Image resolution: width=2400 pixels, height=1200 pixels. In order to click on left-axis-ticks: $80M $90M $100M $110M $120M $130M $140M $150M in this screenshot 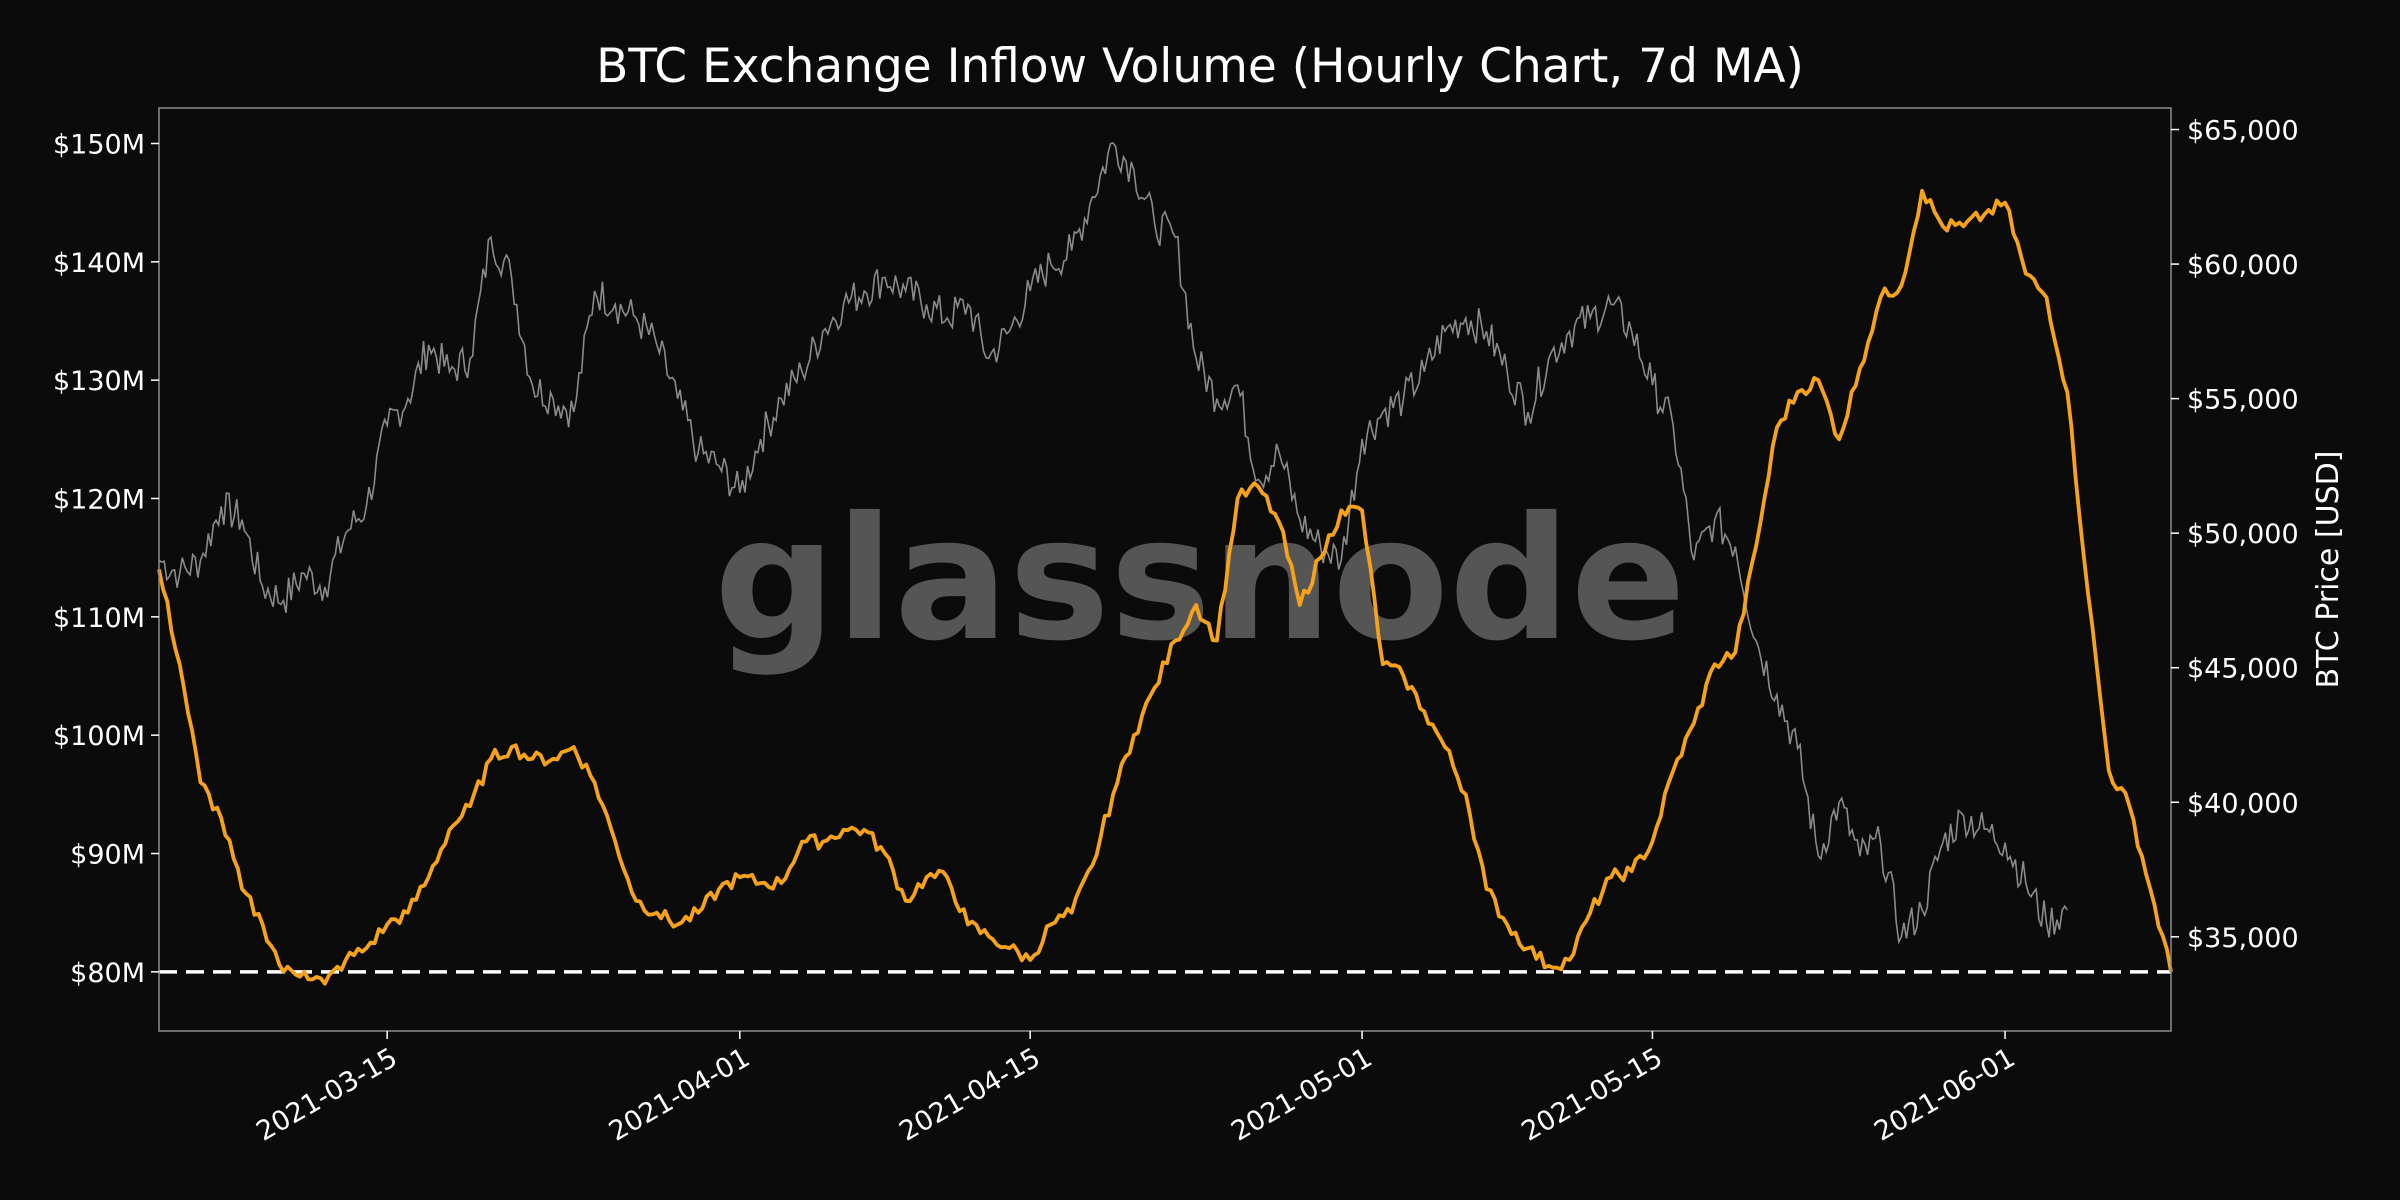, I will do `click(106, 559)`.